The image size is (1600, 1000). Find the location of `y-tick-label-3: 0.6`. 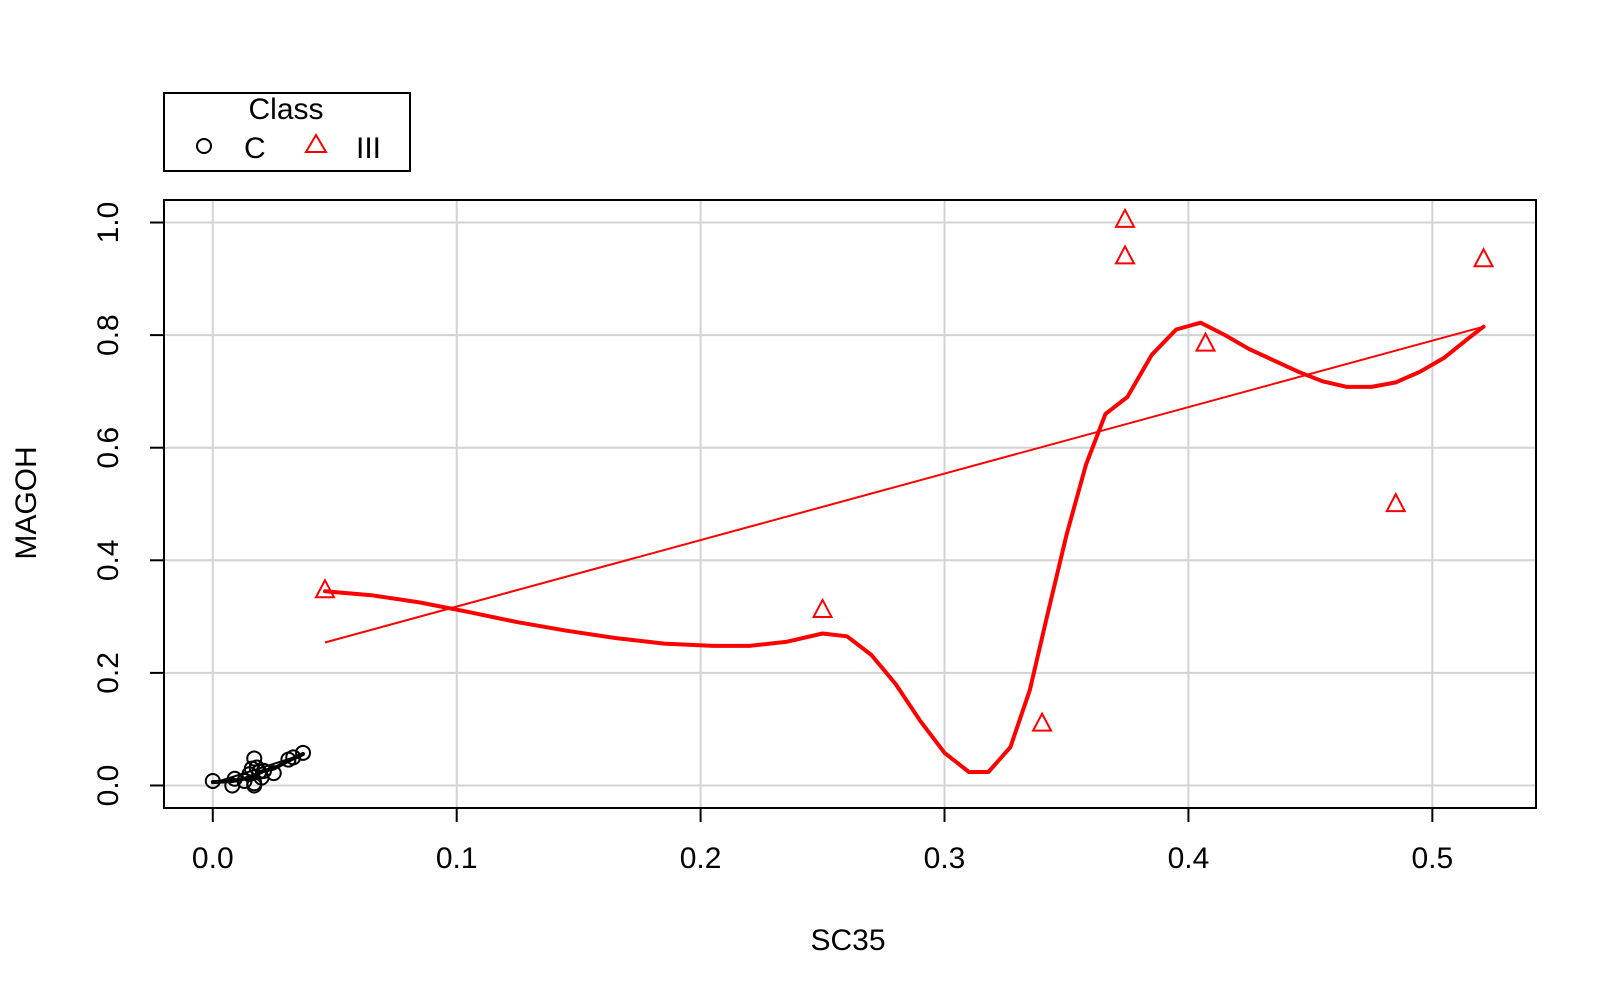

y-tick-label-3: 0.6 is located at coordinates (108, 448).